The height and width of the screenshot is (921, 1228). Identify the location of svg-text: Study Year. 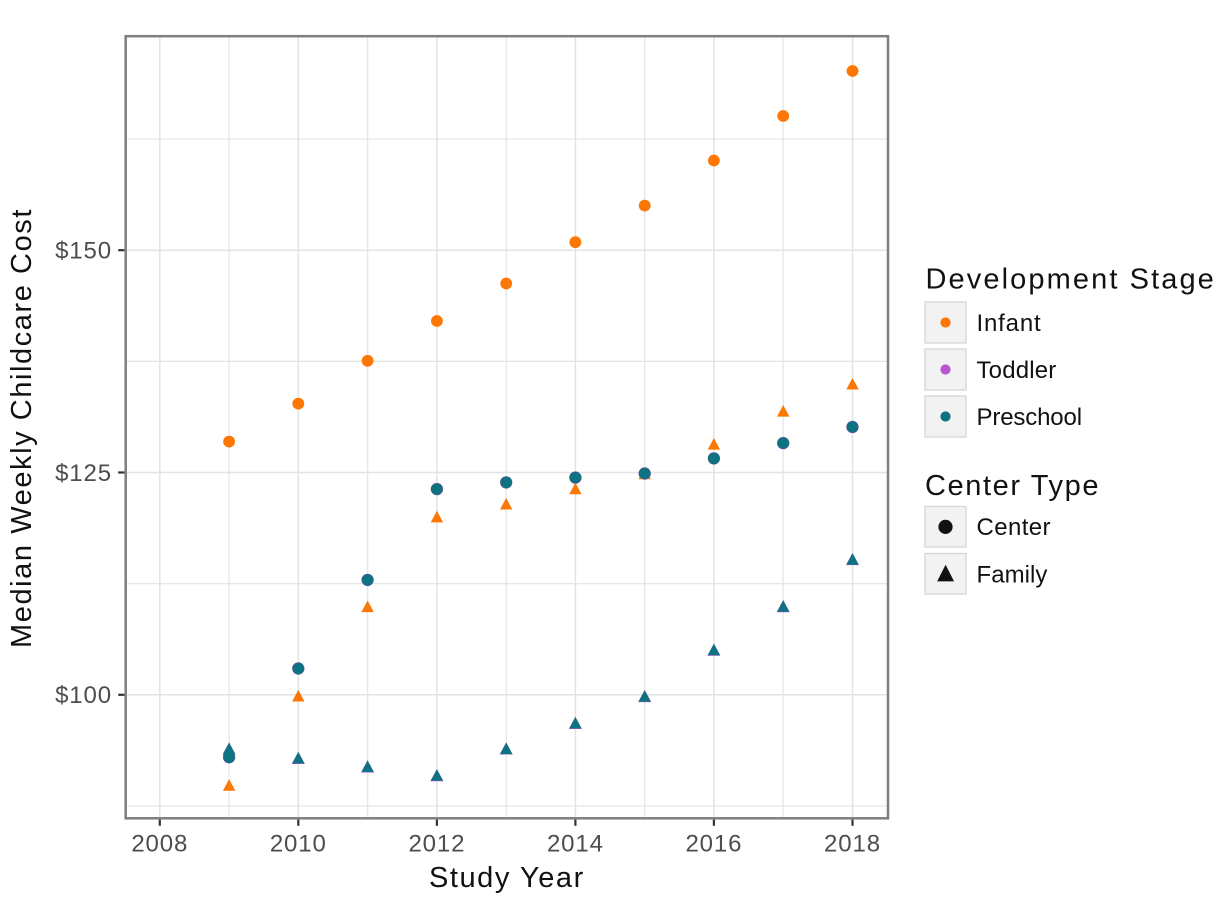
(507, 878).